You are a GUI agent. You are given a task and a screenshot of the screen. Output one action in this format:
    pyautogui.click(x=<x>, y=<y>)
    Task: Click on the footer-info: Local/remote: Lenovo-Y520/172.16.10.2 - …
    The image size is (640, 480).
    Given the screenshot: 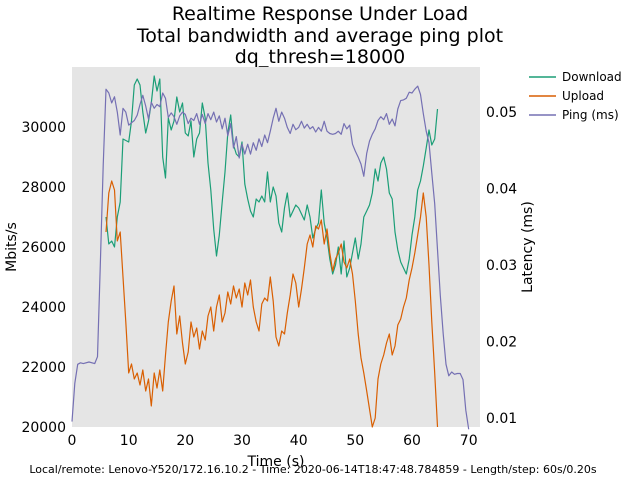 What is the action you would take?
    pyautogui.click(x=313, y=469)
    